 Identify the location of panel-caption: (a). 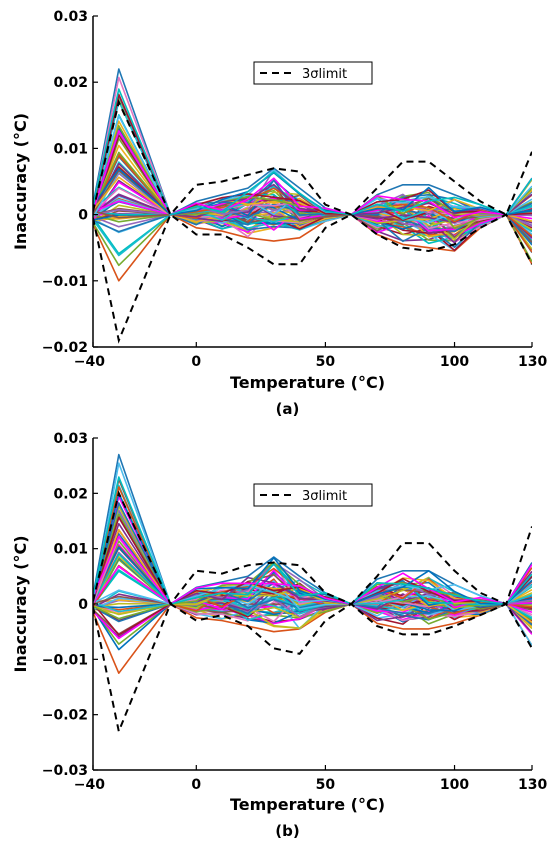
(288, 409).